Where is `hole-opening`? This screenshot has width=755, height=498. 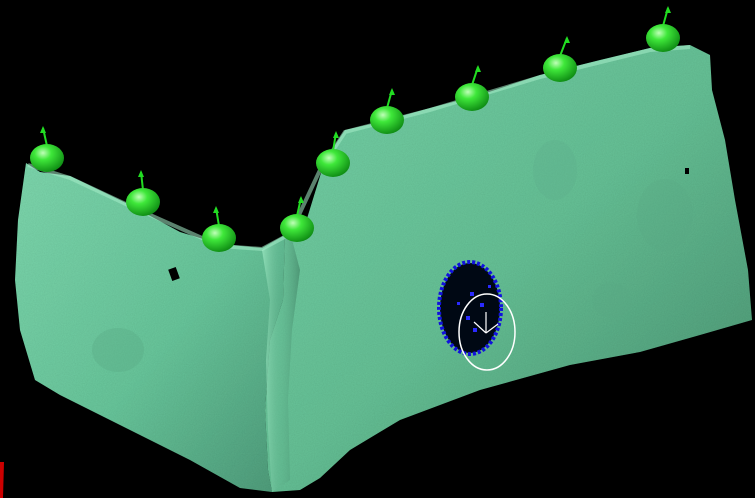 hole-opening is located at coordinates (470, 308).